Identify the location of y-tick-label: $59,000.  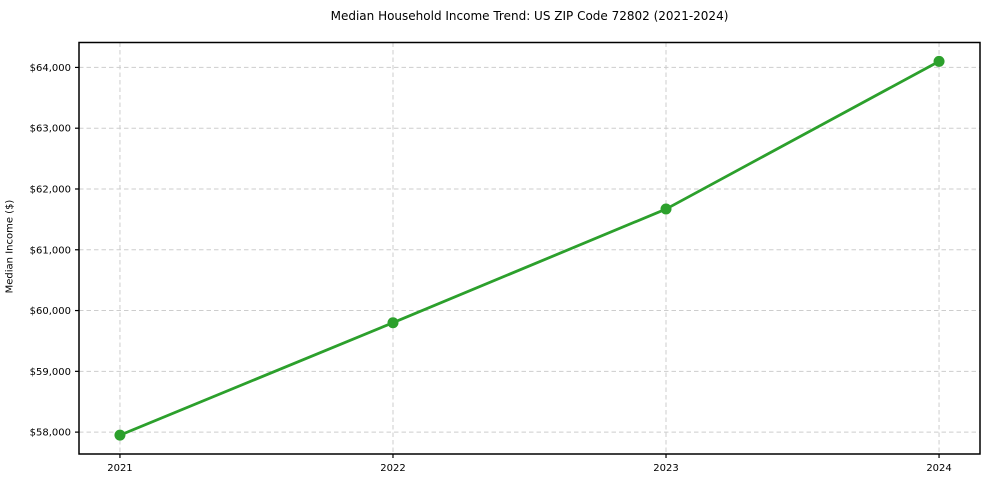
(50, 372).